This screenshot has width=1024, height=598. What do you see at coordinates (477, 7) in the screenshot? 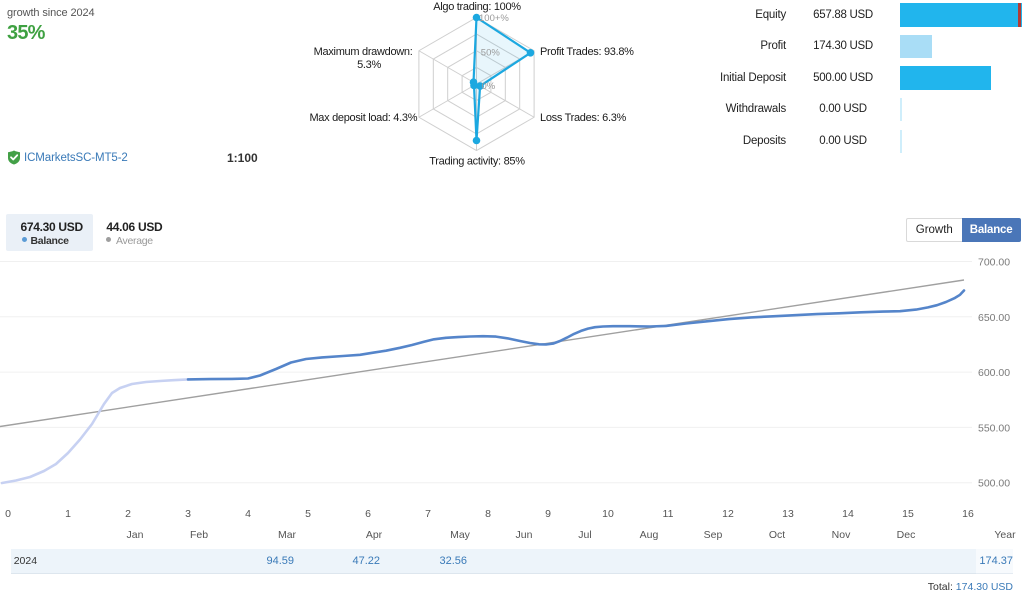
I see `svg-text: Algo trading: 100%` at bounding box center [477, 7].